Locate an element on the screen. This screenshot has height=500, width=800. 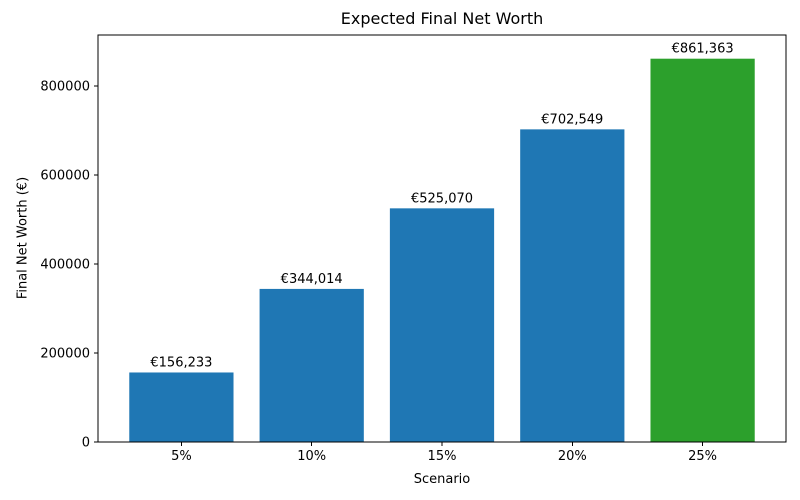
bar-value-label-15%: €525,070 is located at coordinates (442, 198).